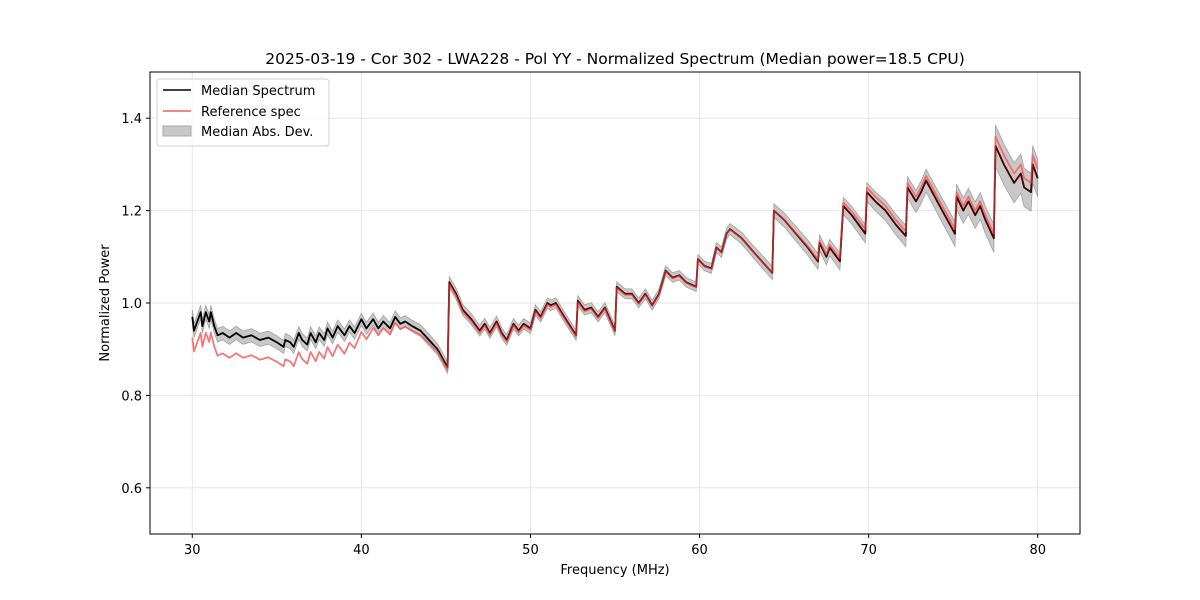 The width and height of the screenshot is (1200, 600). I want to click on y-tick-label: 1.4, so click(131, 119).